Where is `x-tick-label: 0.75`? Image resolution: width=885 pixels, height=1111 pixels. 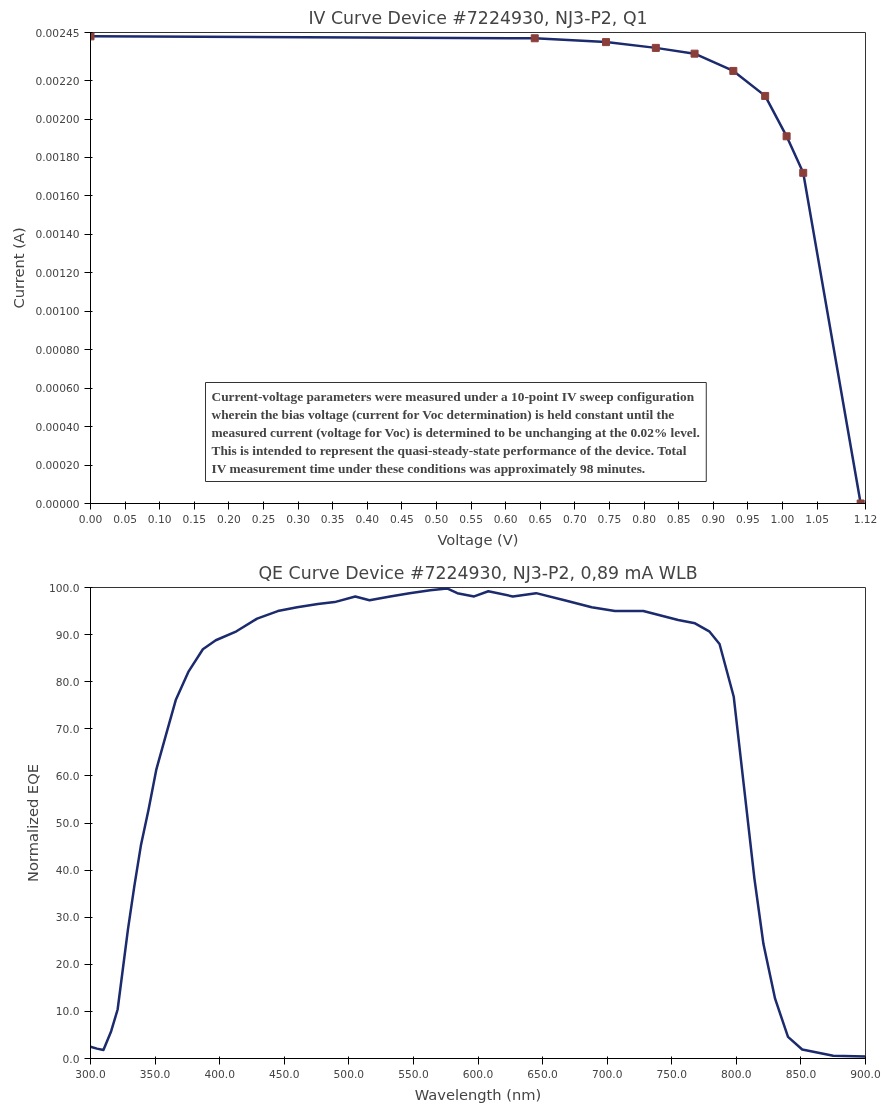
x-tick-label: 0.75 is located at coordinates (609, 519).